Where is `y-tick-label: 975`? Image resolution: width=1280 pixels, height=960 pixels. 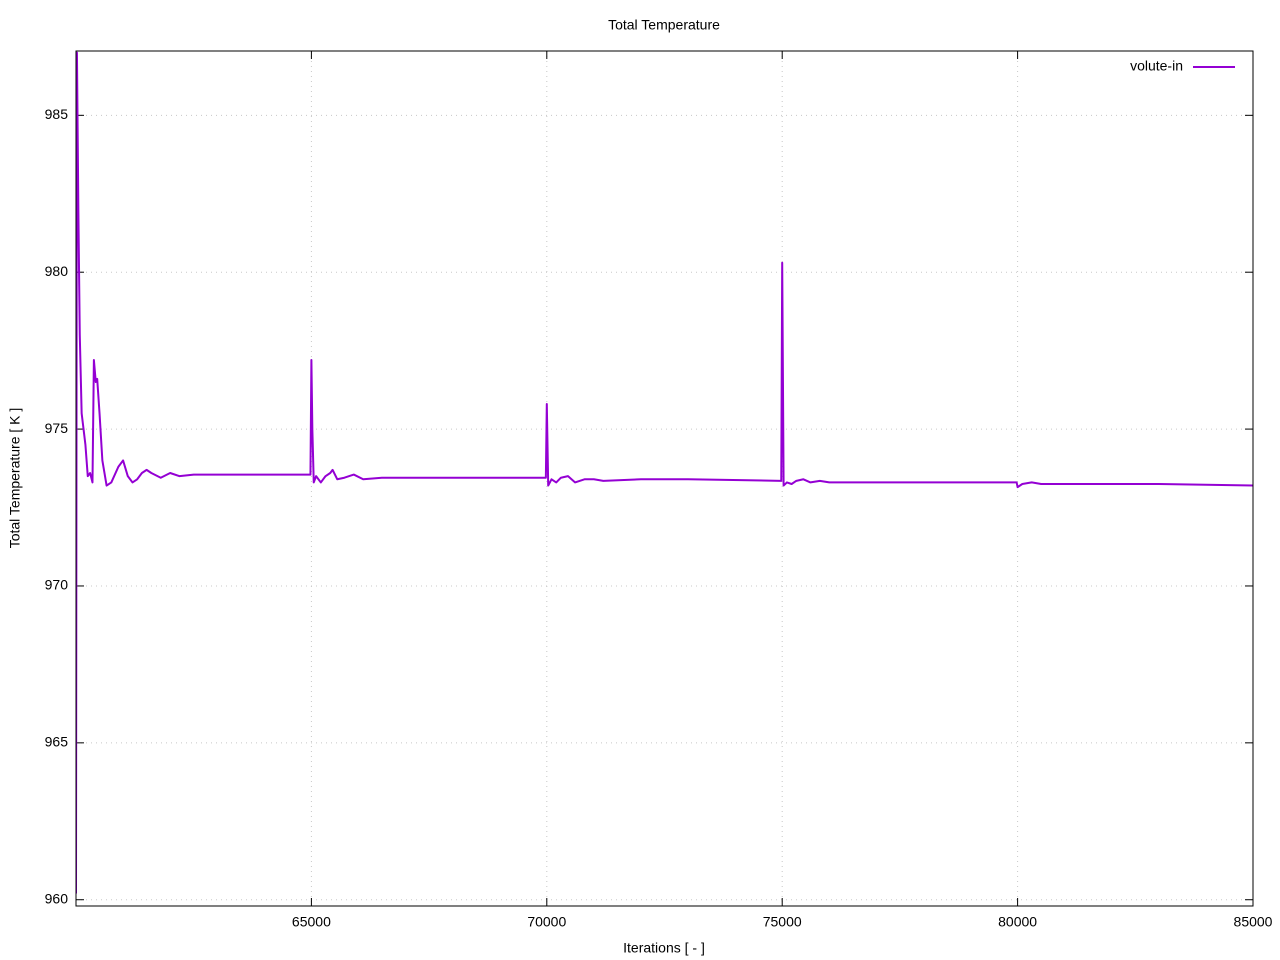
y-tick-label: 975 is located at coordinates (57, 428).